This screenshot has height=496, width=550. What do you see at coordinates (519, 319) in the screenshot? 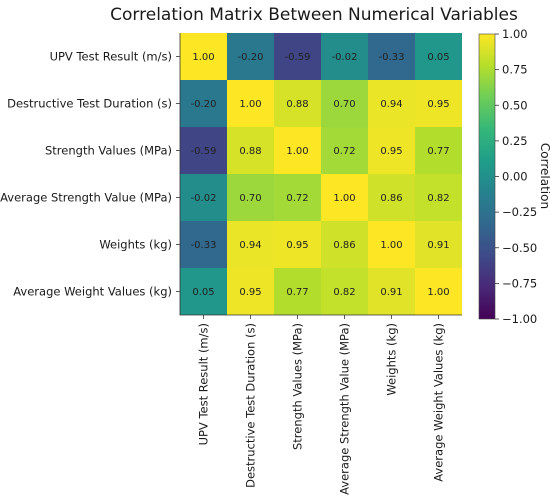
I see `colorbar-tick-label: −1.00` at bounding box center [519, 319].